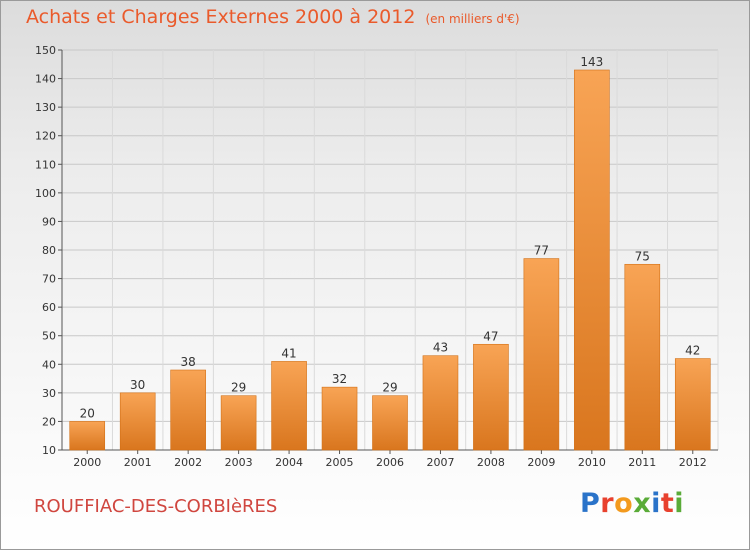  Describe the element at coordinates (138, 462) in the screenshot. I see `x-tick-label: 2001` at that location.